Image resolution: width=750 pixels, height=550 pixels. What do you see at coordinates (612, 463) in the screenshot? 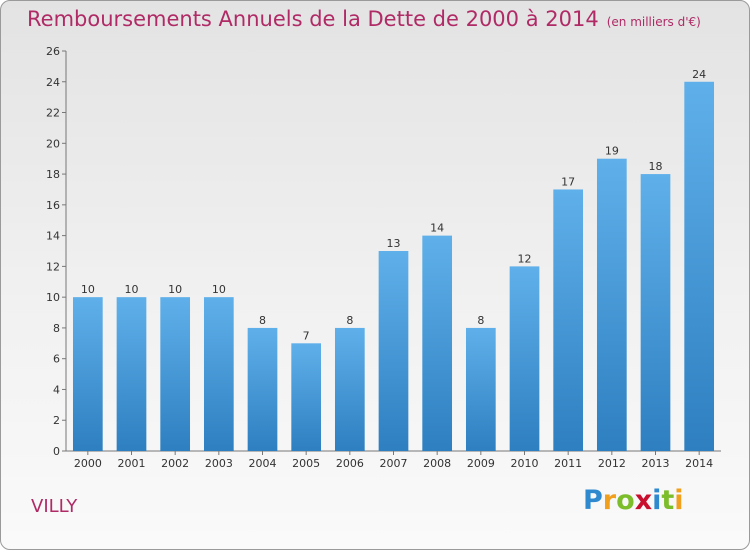
I see `x-tick-label: 2012` at bounding box center [612, 463].